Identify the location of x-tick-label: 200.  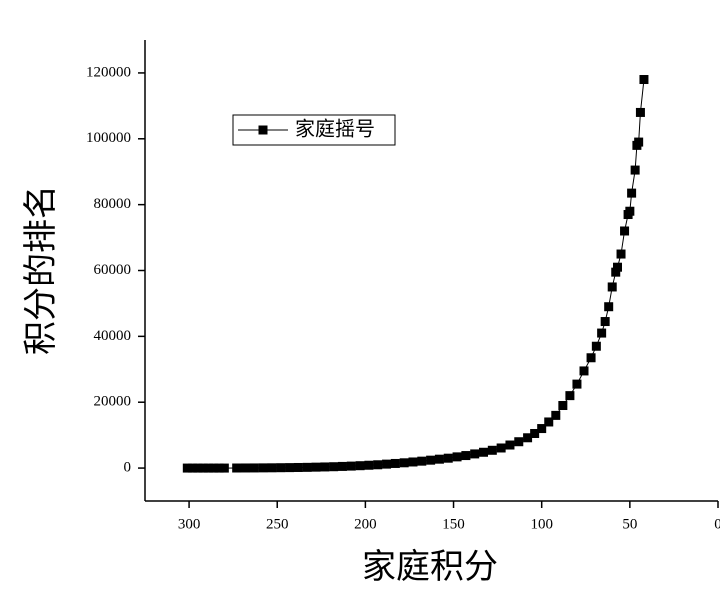
(365, 524).